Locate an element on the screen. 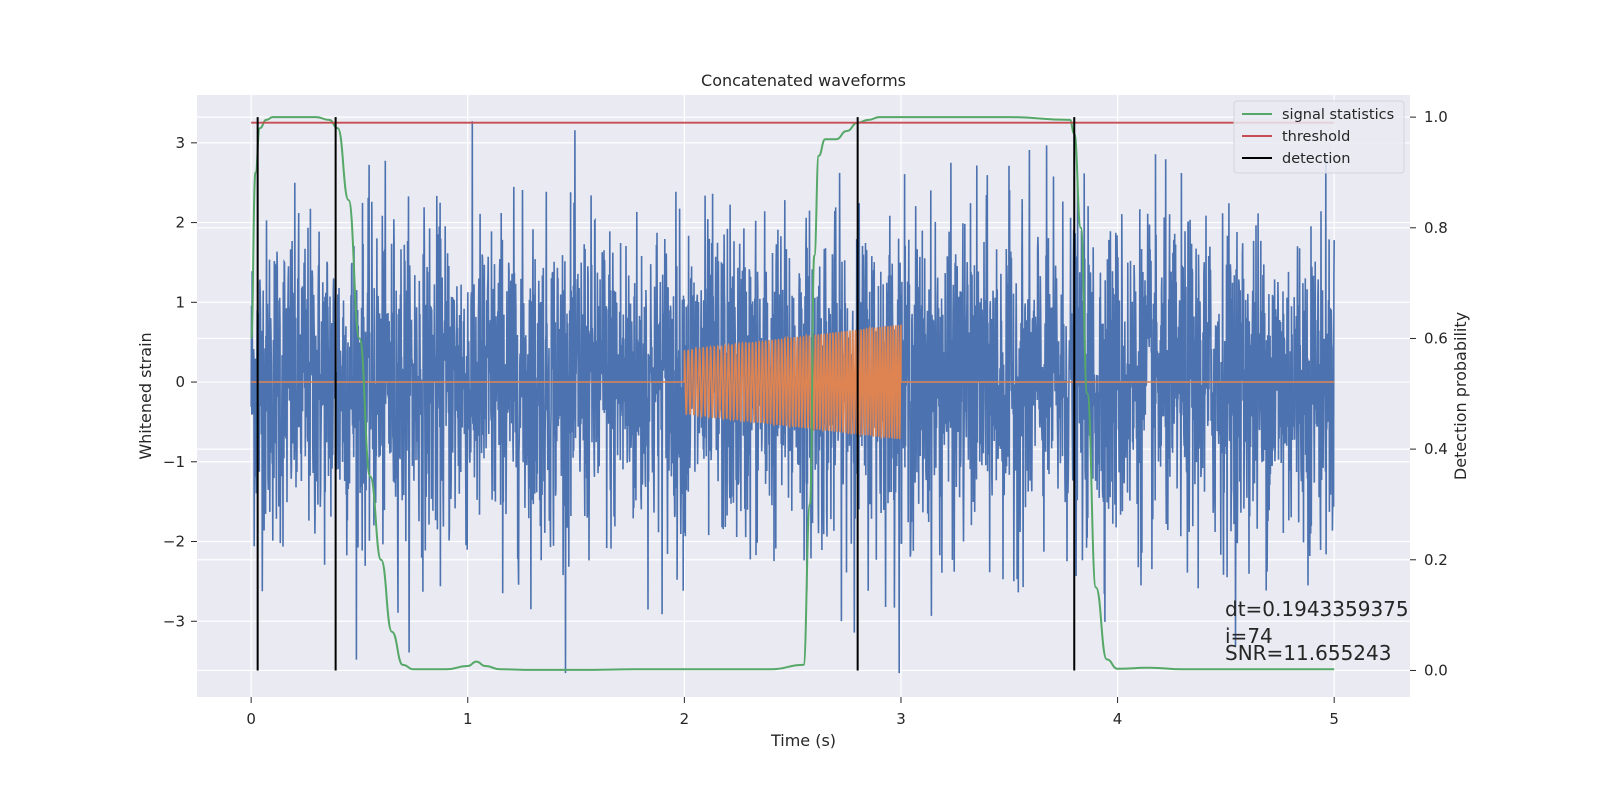 This screenshot has height=800, width=1600. legend-box is located at coordinates (1319, 137).